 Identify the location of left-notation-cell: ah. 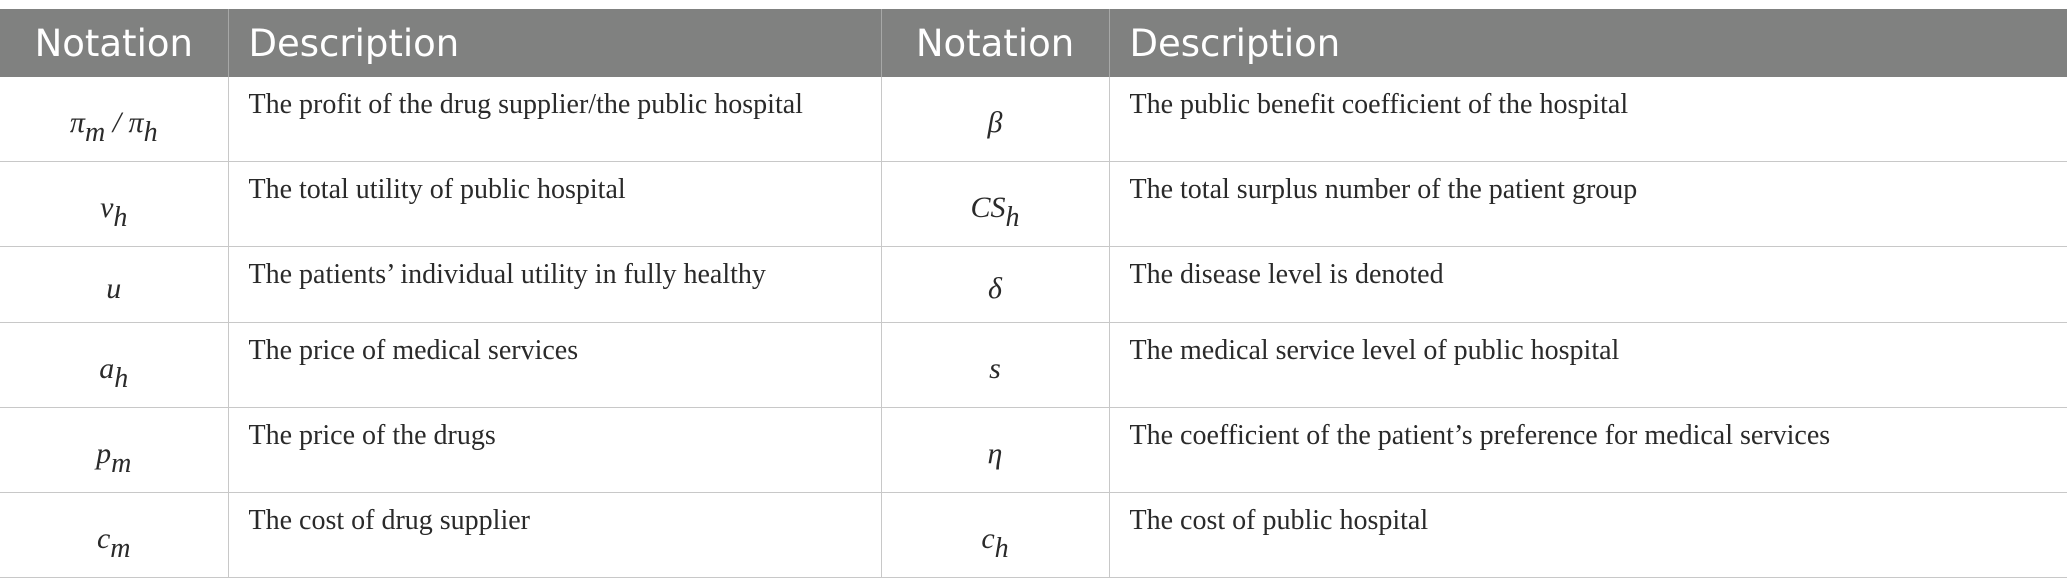
(114, 365).